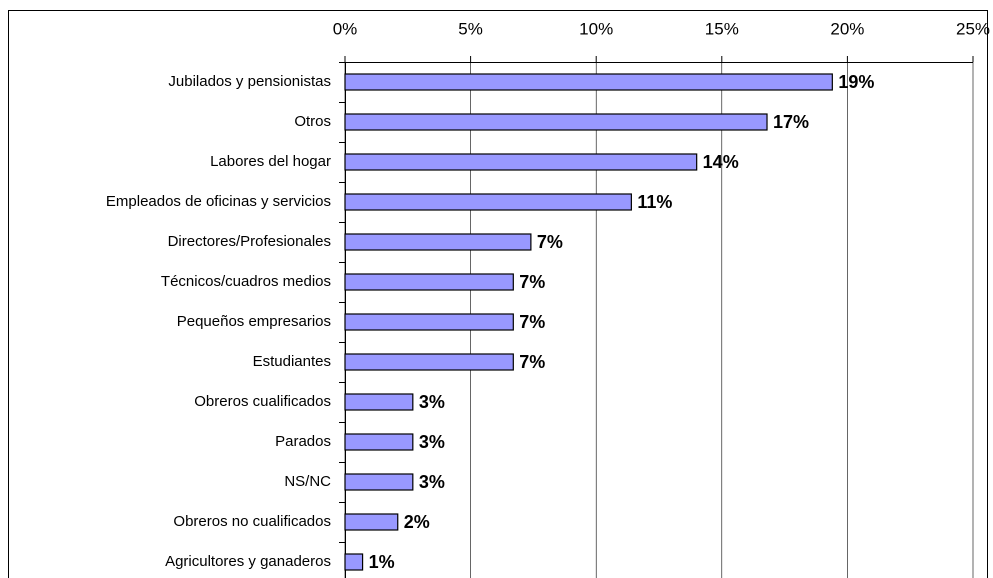 The image size is (993, 578). What do you see at coordinates (307, 481) in the screenshot?
I see `y-tick-label: NS/NC` at bounding box center [307, 481].